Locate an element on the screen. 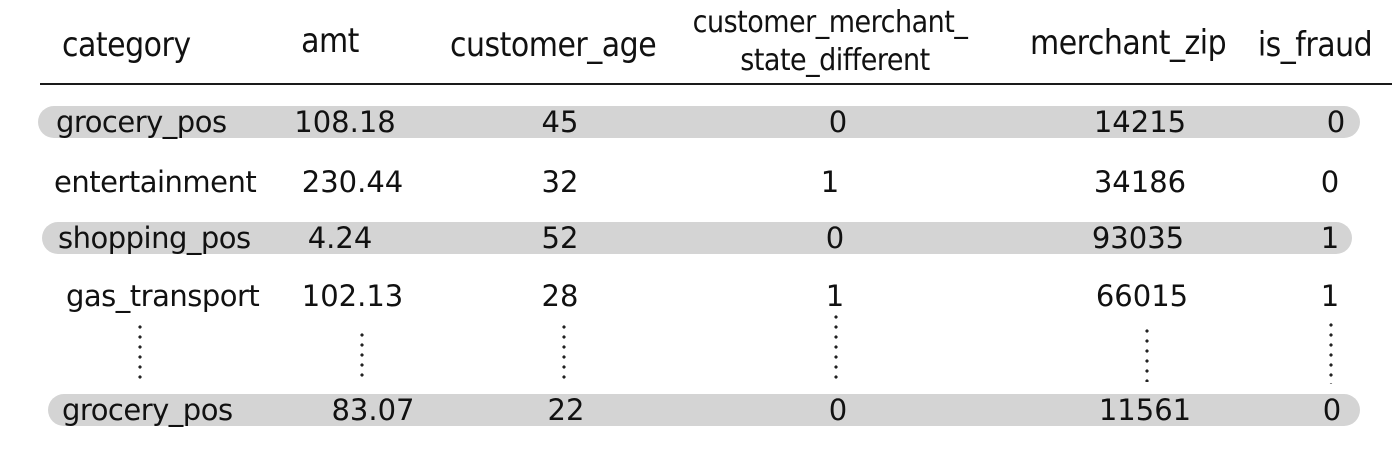 This screenshot has width=1400, height=473. table-row: shopping_pos 4.24 52 0 93035 1 is located at coordinates (700, 238).